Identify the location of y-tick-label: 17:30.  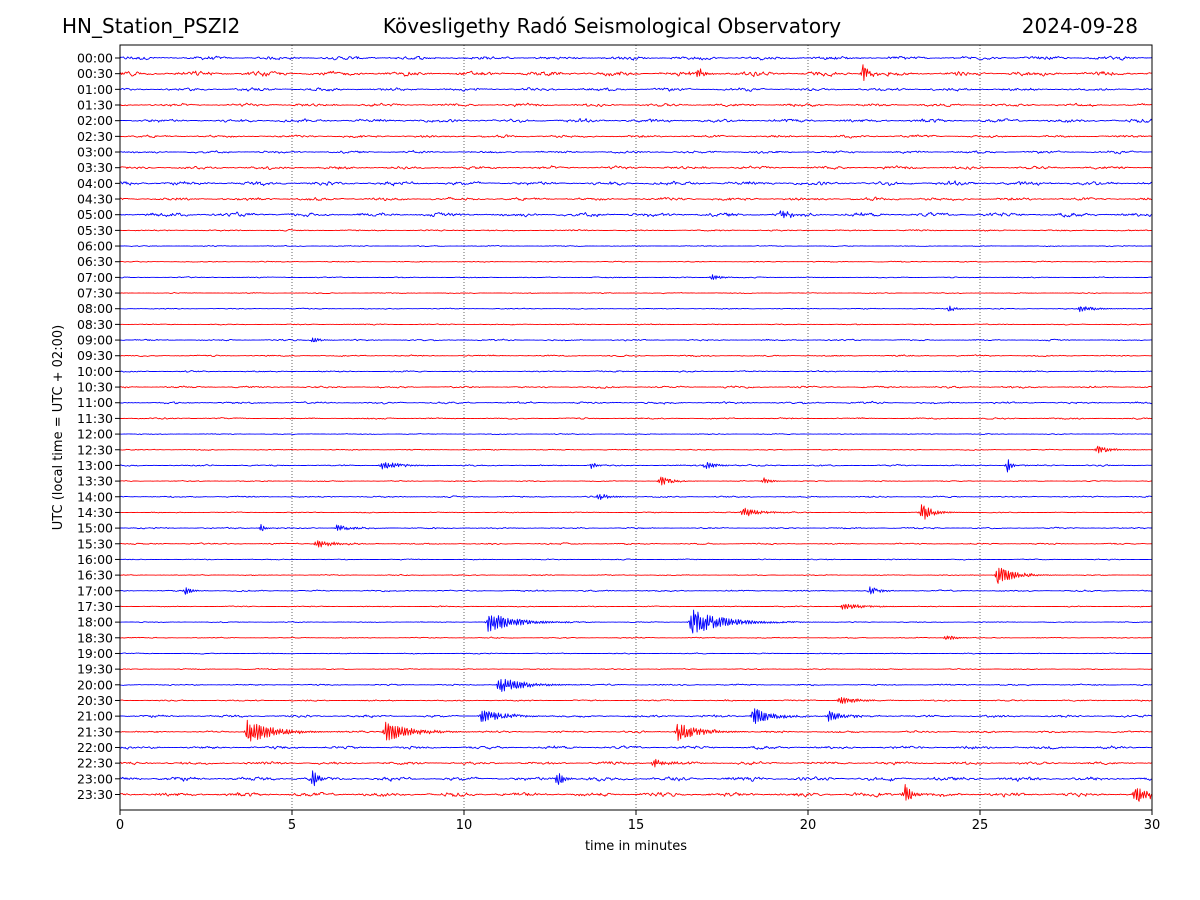
(95, 606).